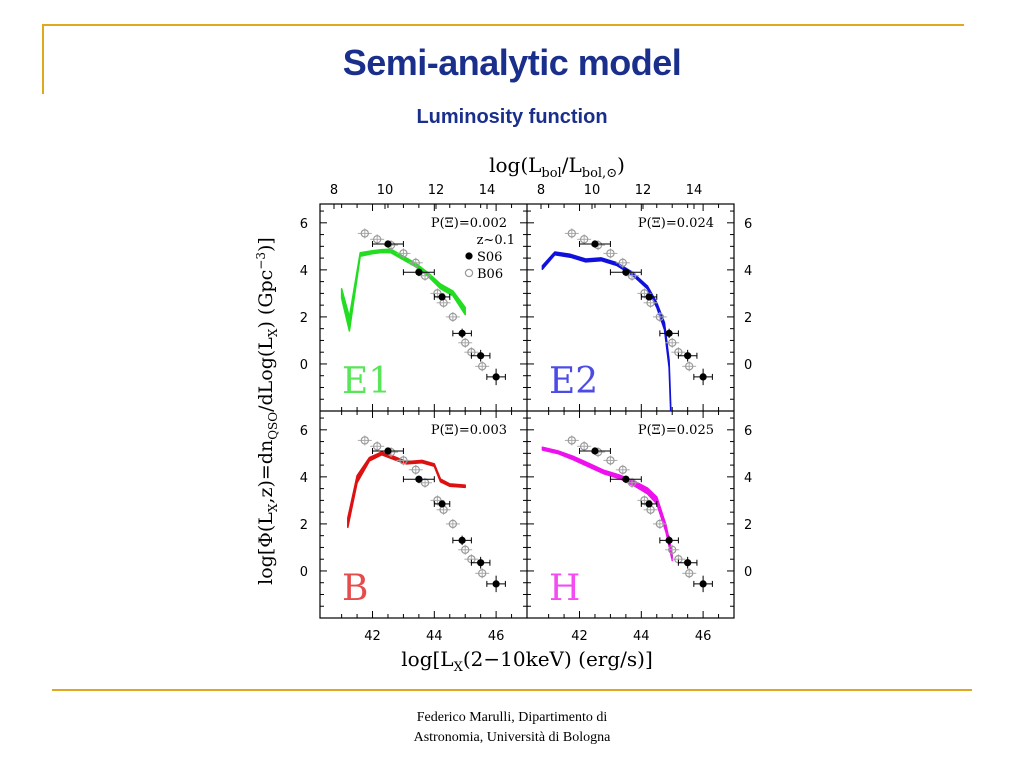  What do you see at coordinates (490, 274) in the screenshot?
I see `legend-b06-label: B06` at bounding box center [490, 274].